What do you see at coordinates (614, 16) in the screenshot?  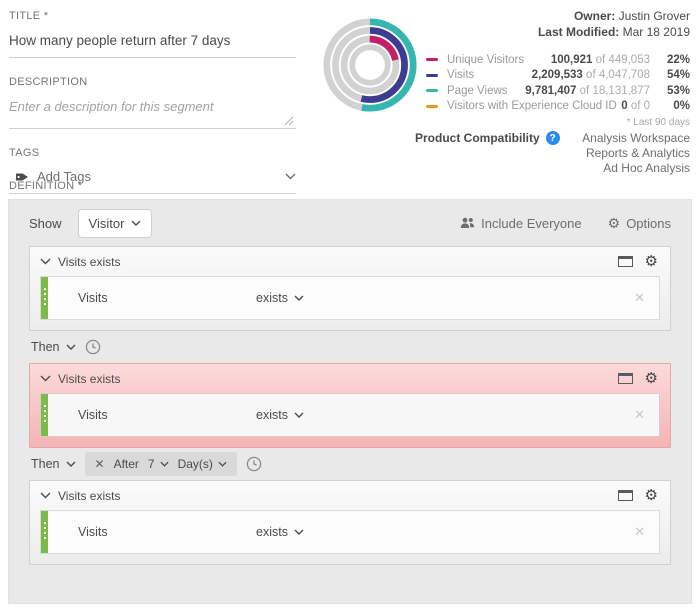 I see `owner-line: Owner: Justin Grover` at bounding box center [614, 16].